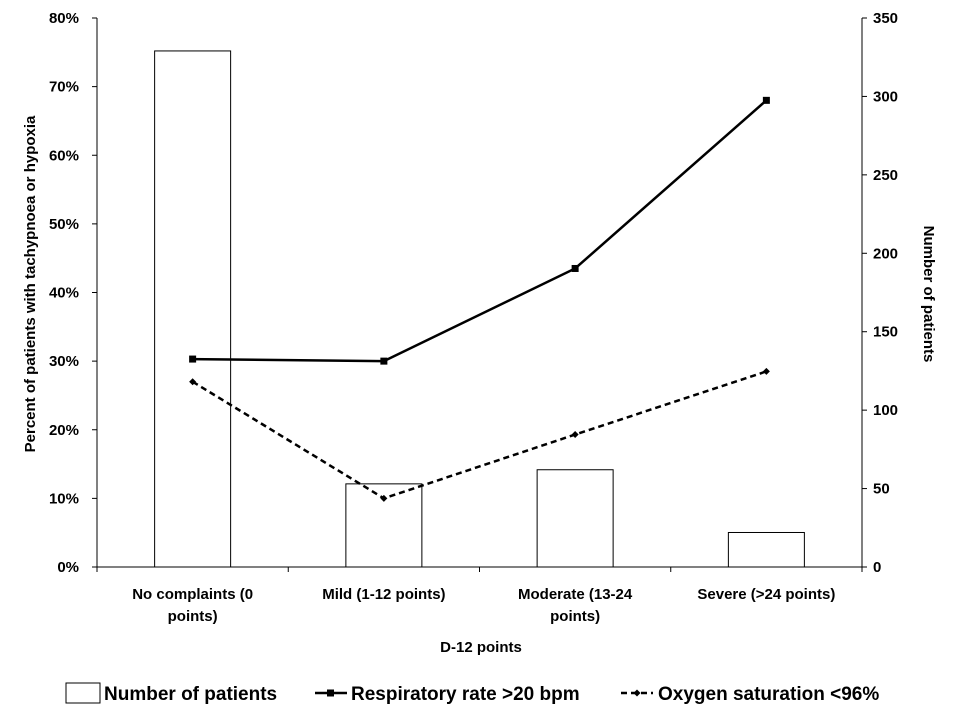  I want to click on right-tick-label: 150, so click(885, 332).